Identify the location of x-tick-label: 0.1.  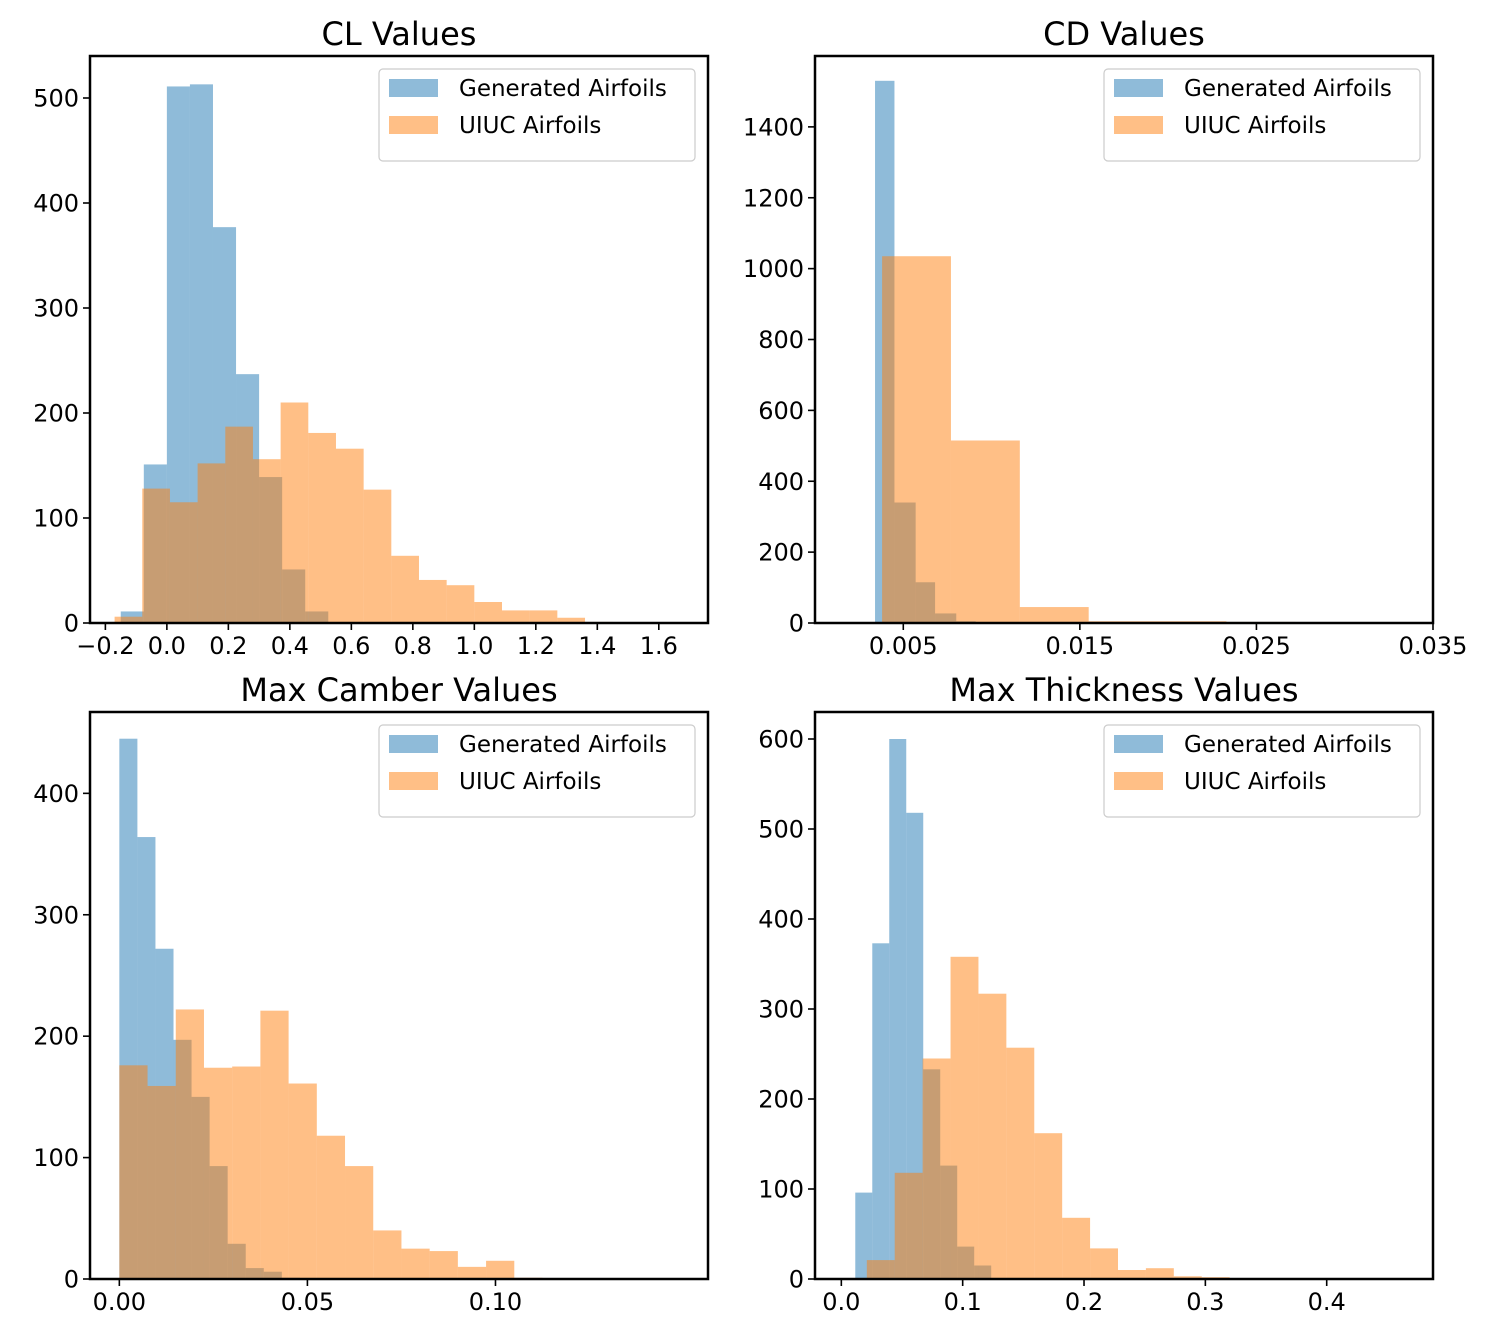
(963, 1302).